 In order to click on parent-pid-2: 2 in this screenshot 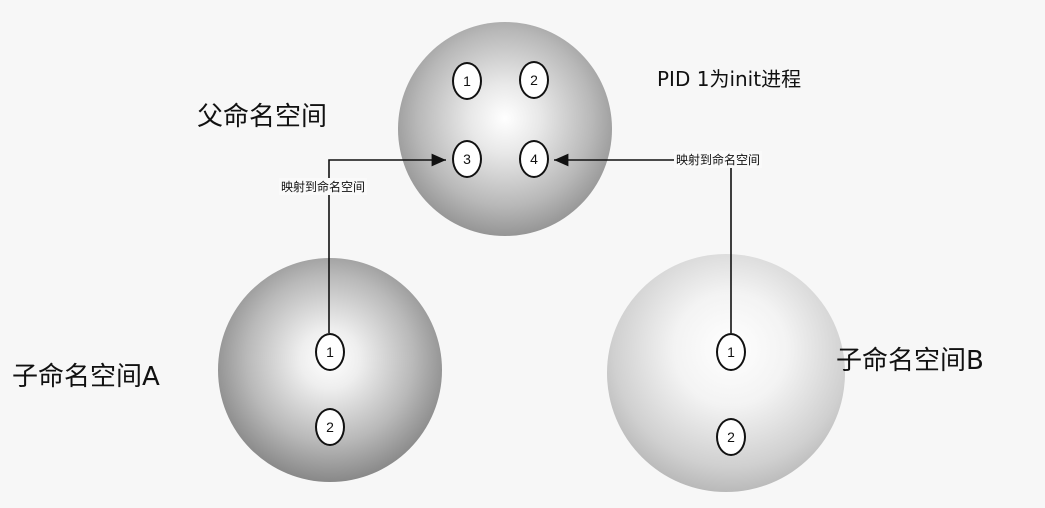, I will do `click(534, 80)`.